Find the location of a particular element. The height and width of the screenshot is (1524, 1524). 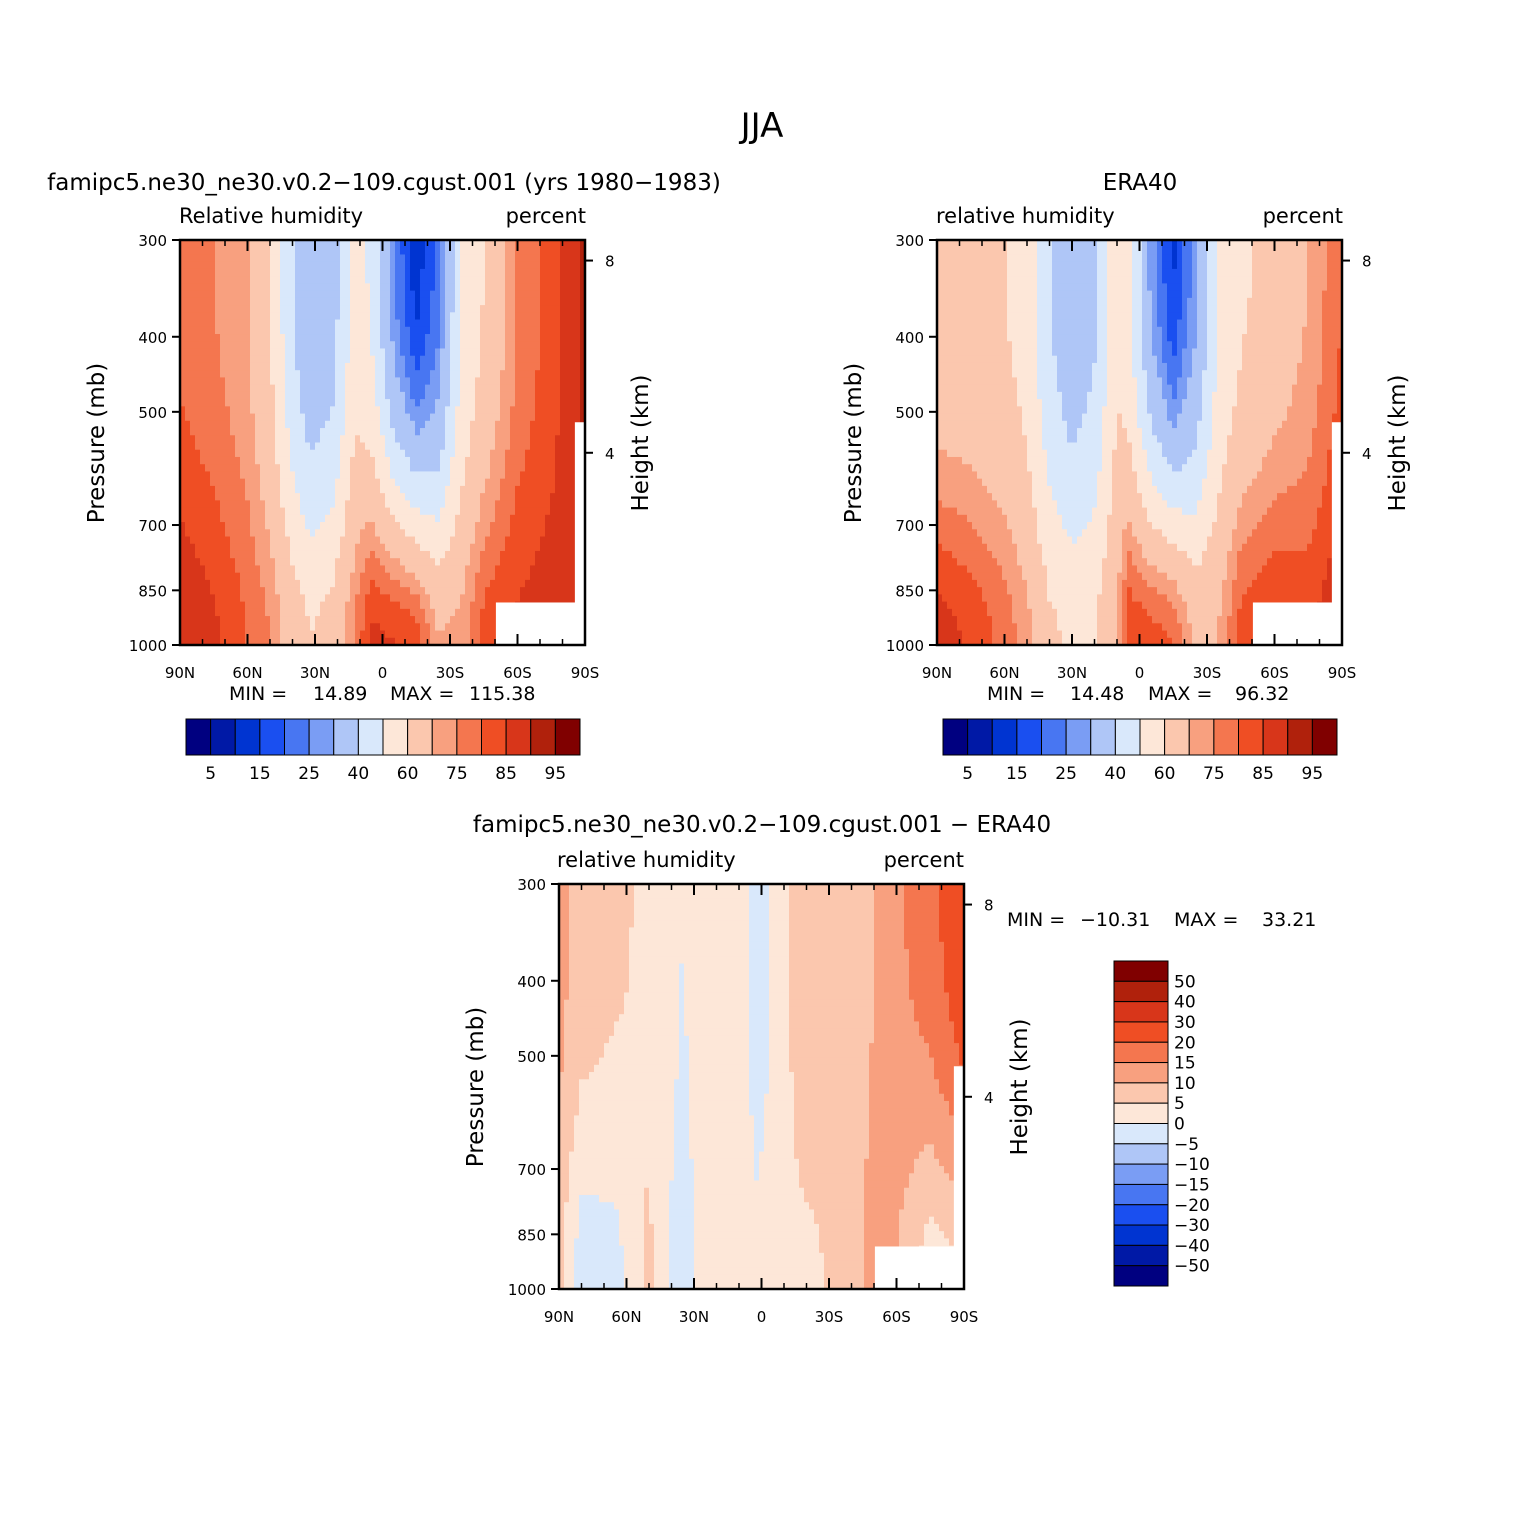

y-tick-label: 1000 is located at coordinates (148, 646).